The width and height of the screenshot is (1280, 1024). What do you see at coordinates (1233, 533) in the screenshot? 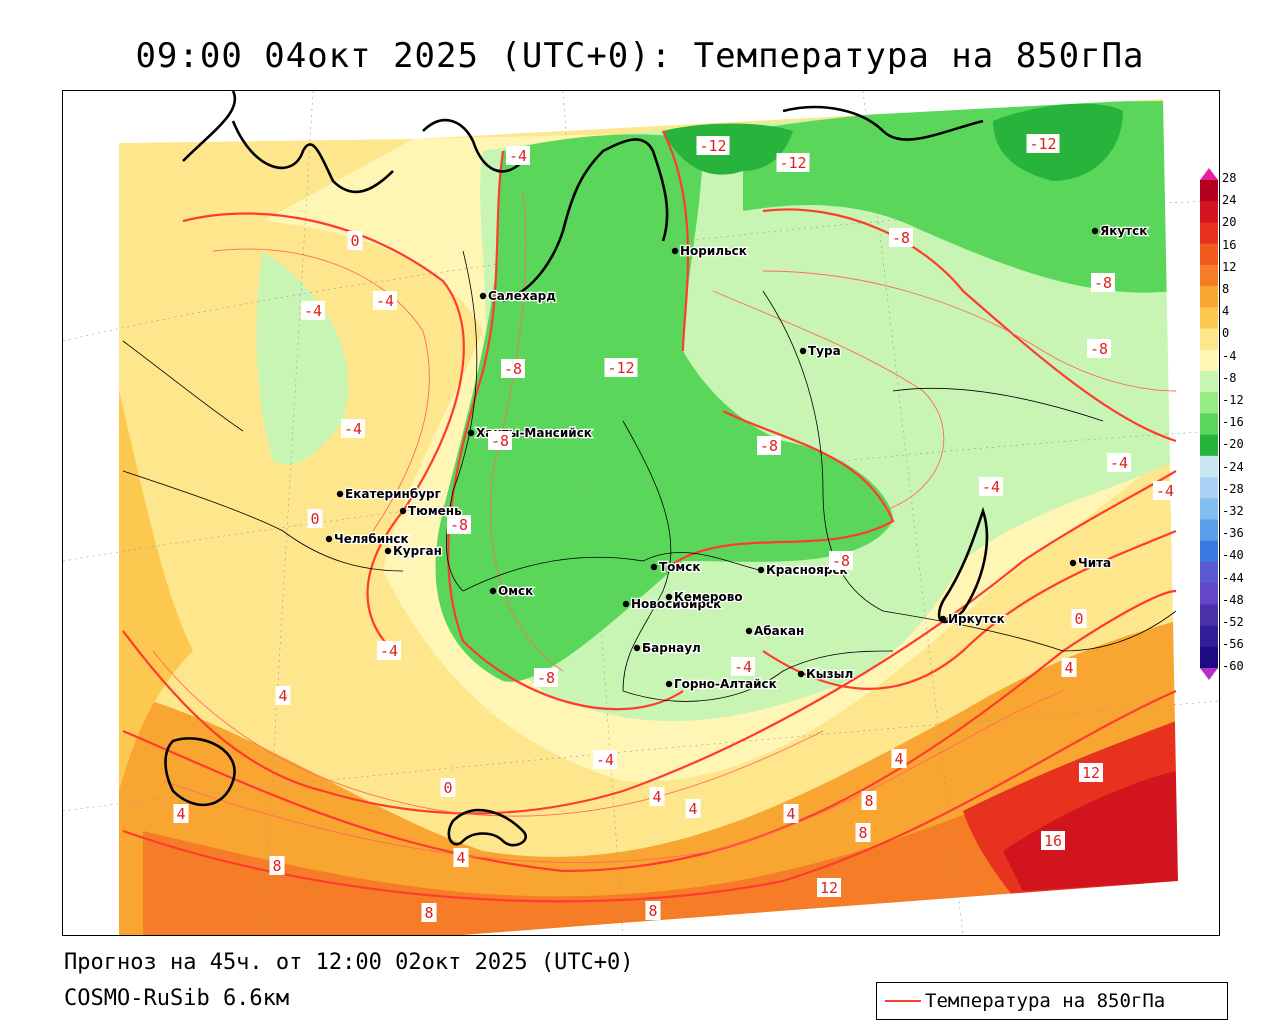
I see `colorbar-tick-label: -36` at bounding box center [1233, 533].